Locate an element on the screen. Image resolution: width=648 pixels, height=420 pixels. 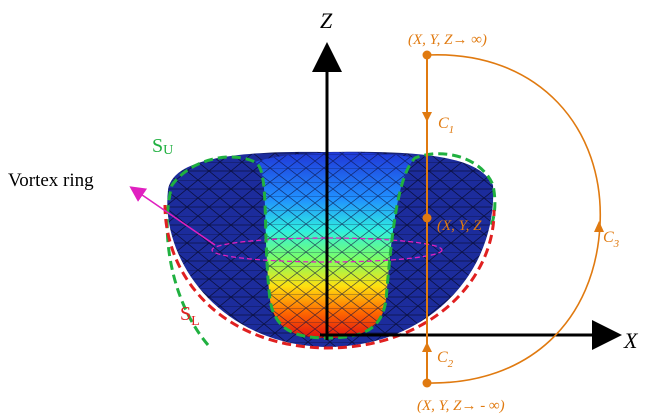
lower-surface-label: SL is located at coordinates (190, 316).